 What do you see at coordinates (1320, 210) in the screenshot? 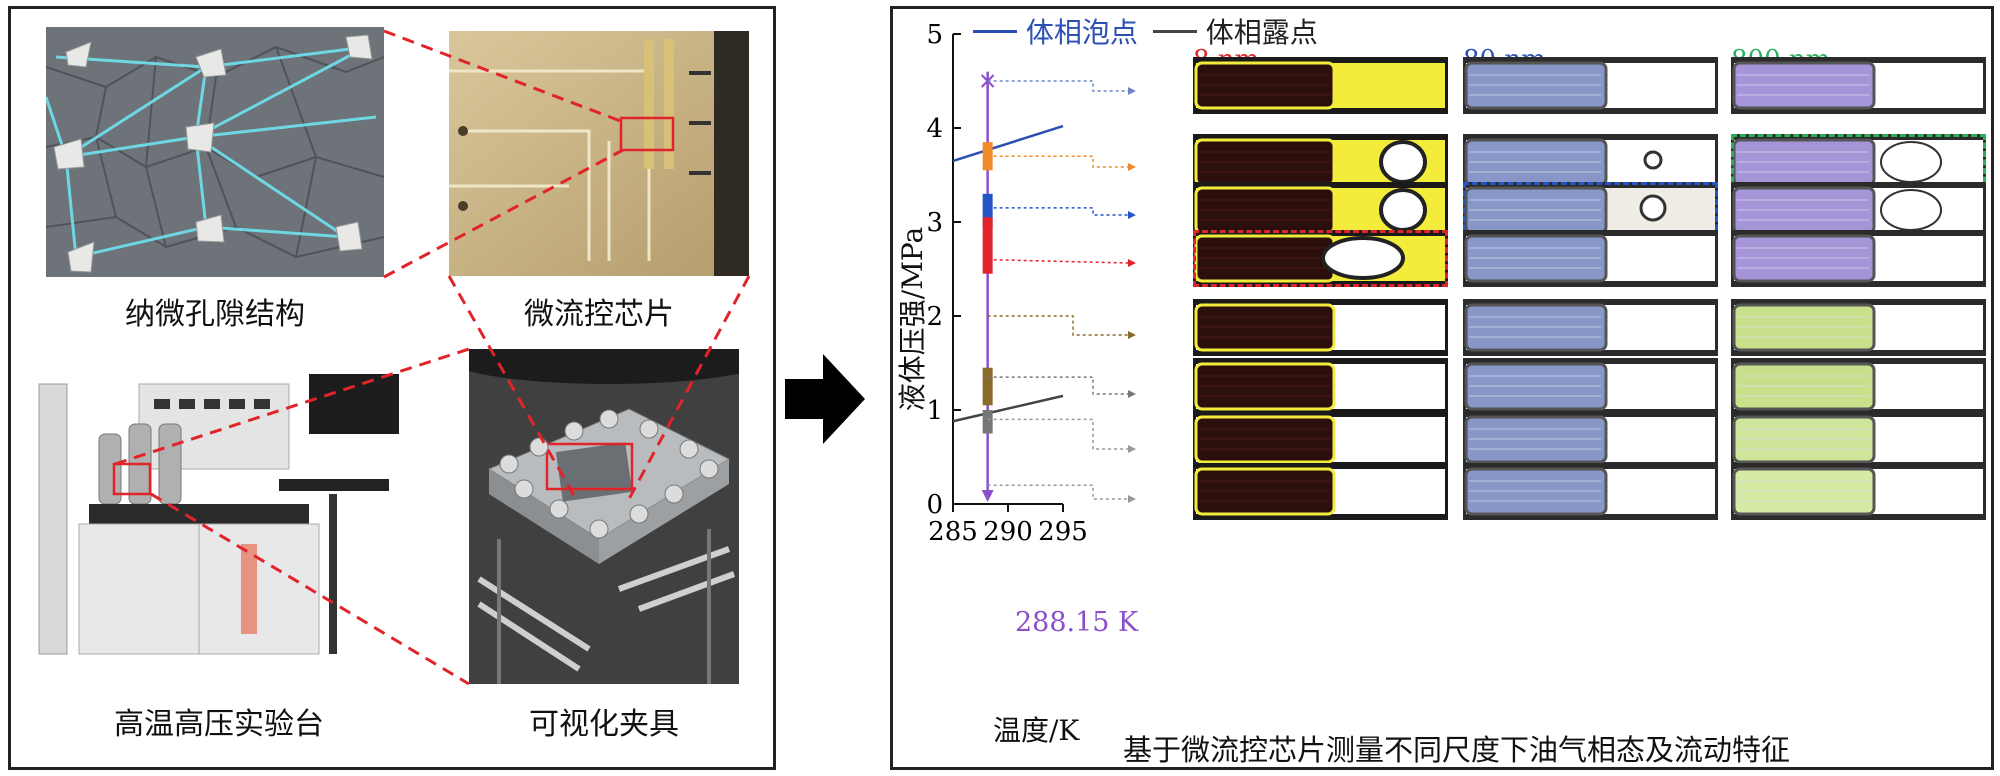
I see `tube-image-row3-col1` at bounding box center [1320, 210].